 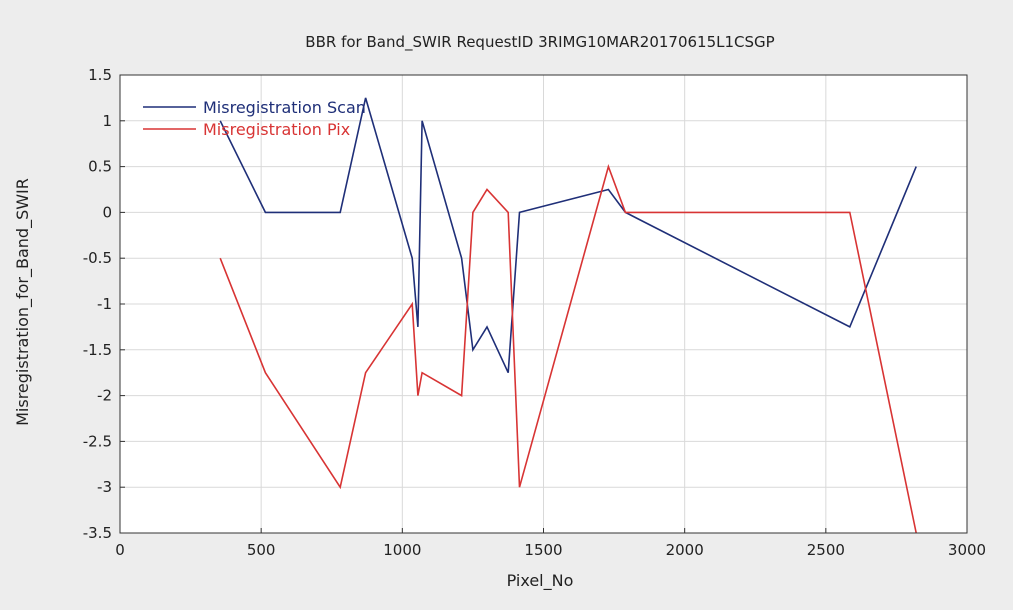 I want to click on y-tick-label: -2, so click(x=104, y=396).